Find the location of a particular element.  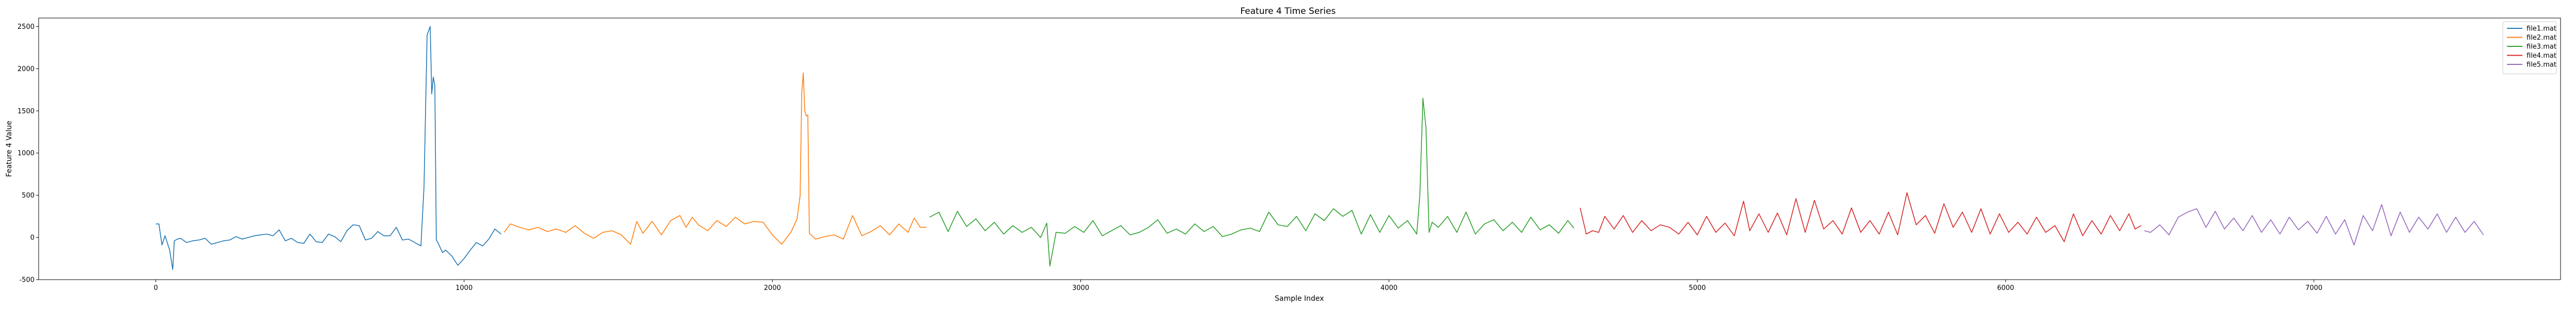

x-tick-label: 1000 is located at coordinates (463, 288).